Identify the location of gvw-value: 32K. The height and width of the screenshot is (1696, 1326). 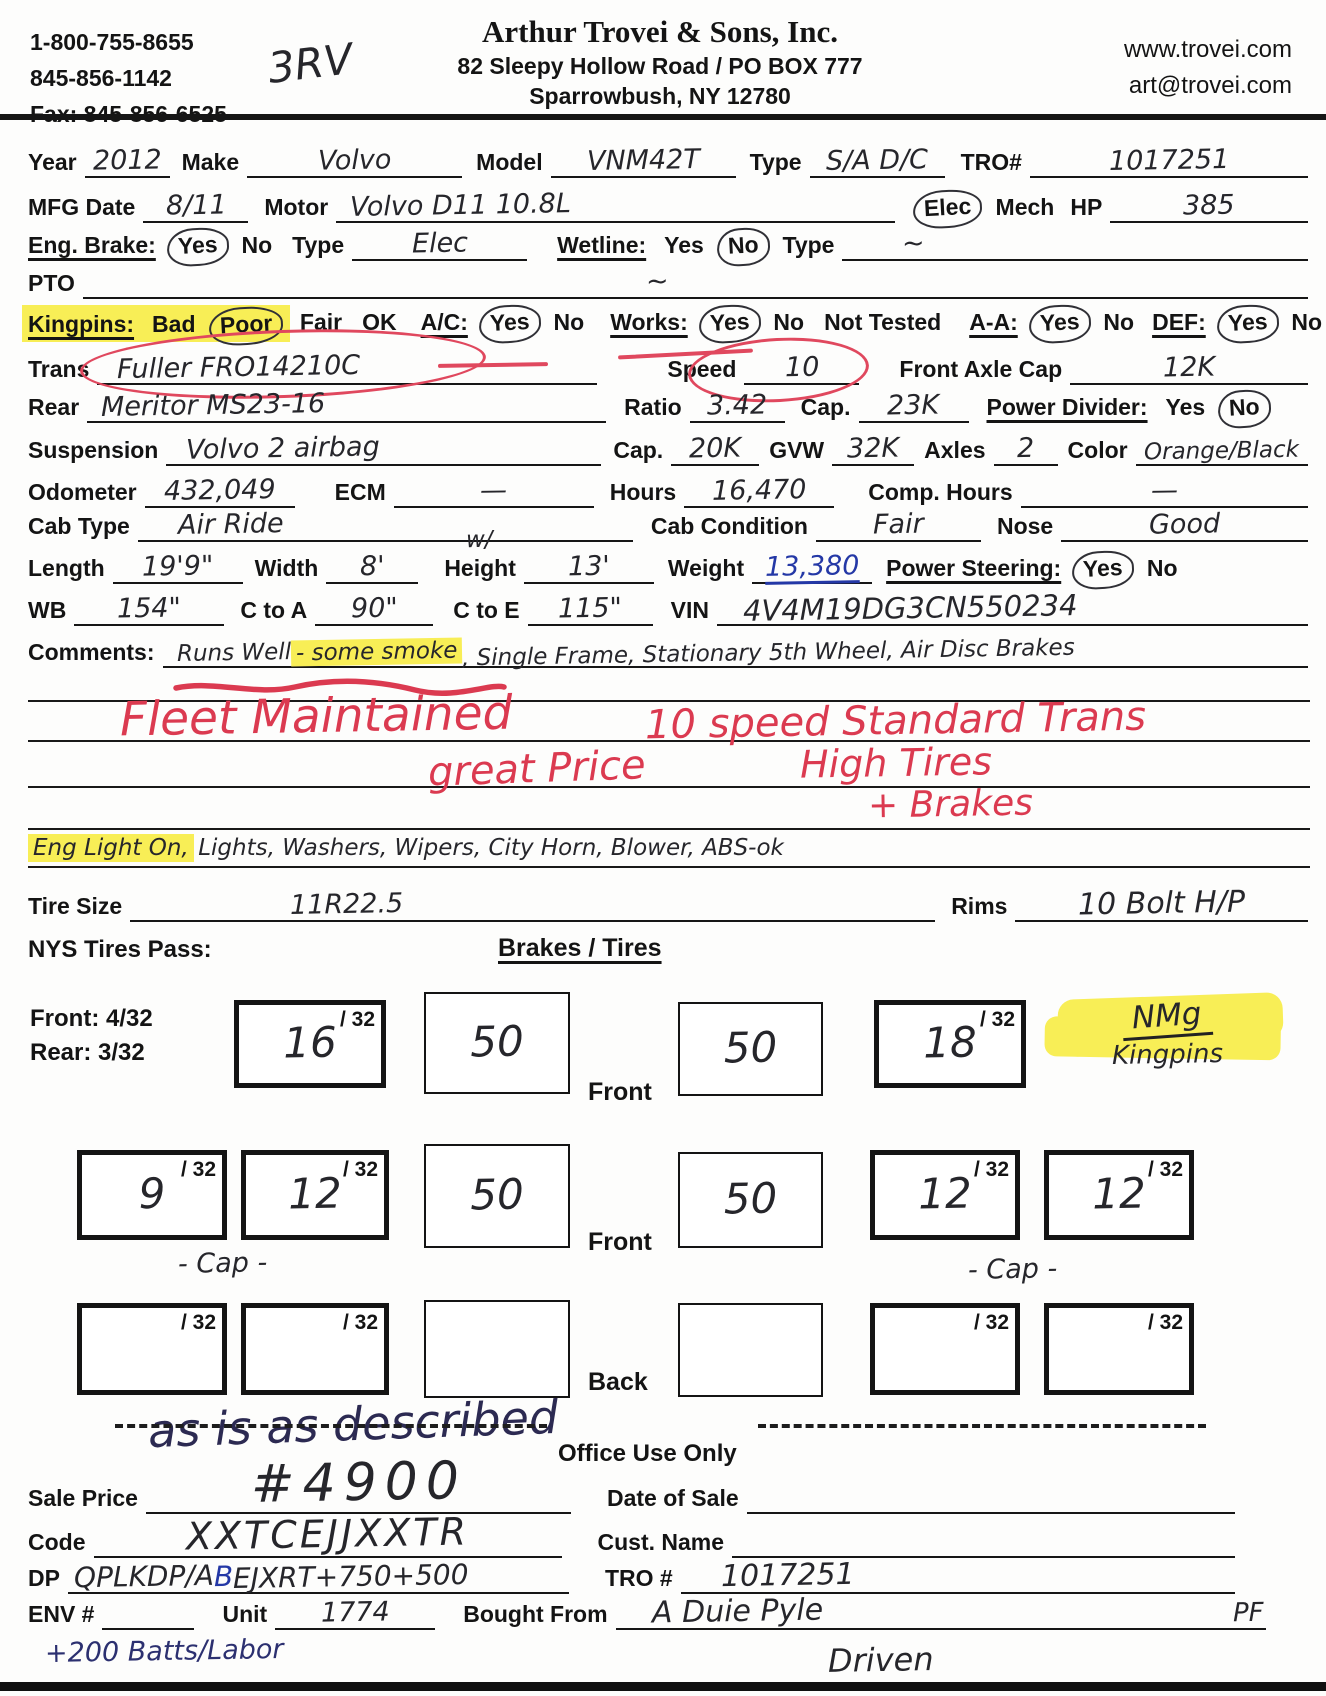
(873, 448).